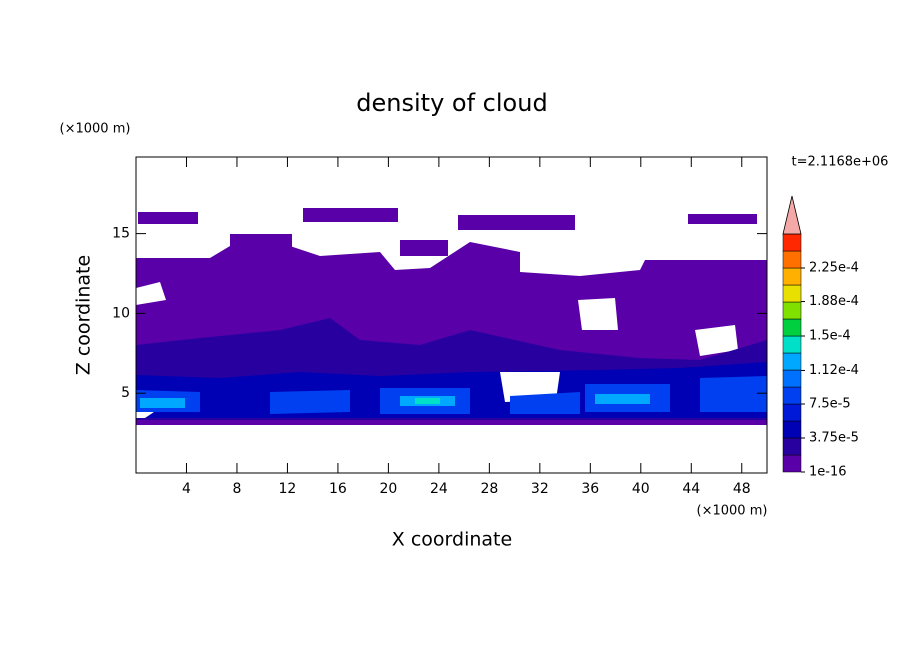 Image resolution: width=904 pixels, height=654 pixels. What do you see at coordinates (540, 489) in the screenshot?
I see `x-tick-label: 32` at bounding box center [540, 489].